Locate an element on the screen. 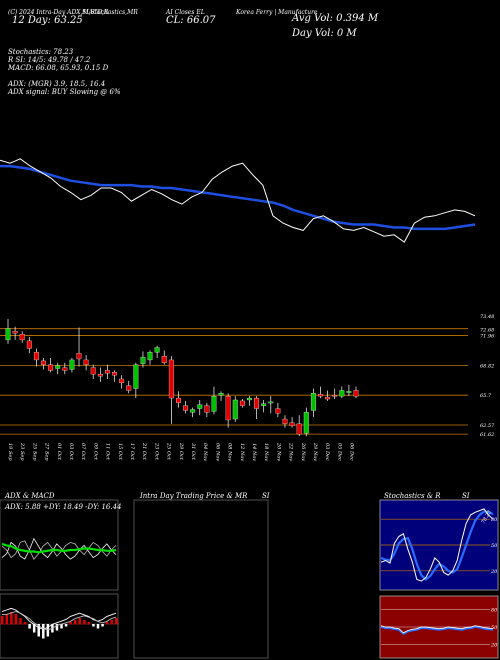  date-label: 21 Oct is located at coordinates (144, 451).